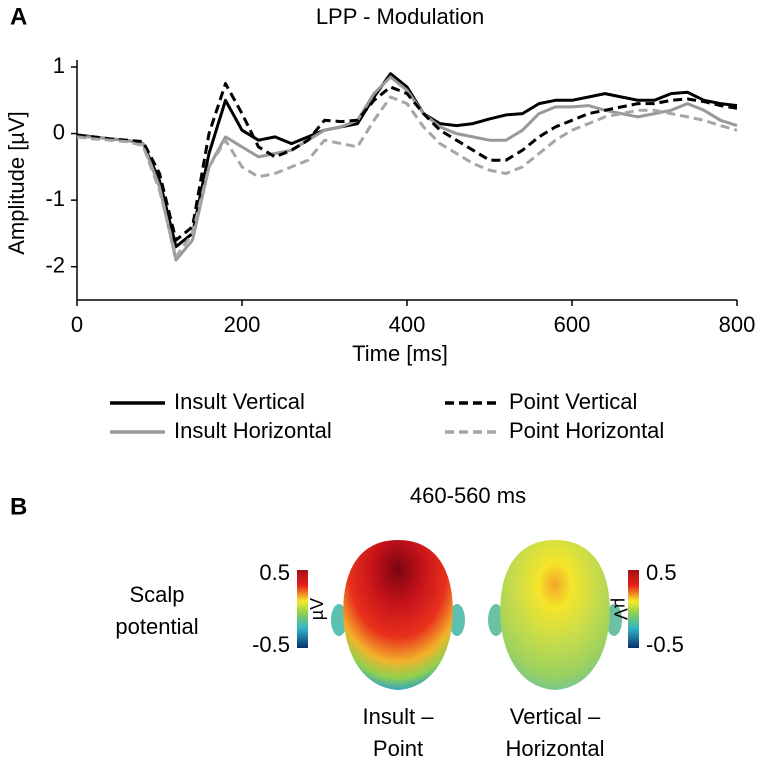 The width and height of the screenshot is (760, 770). I want to click on x-tick-label: 400, so click(407, 324).